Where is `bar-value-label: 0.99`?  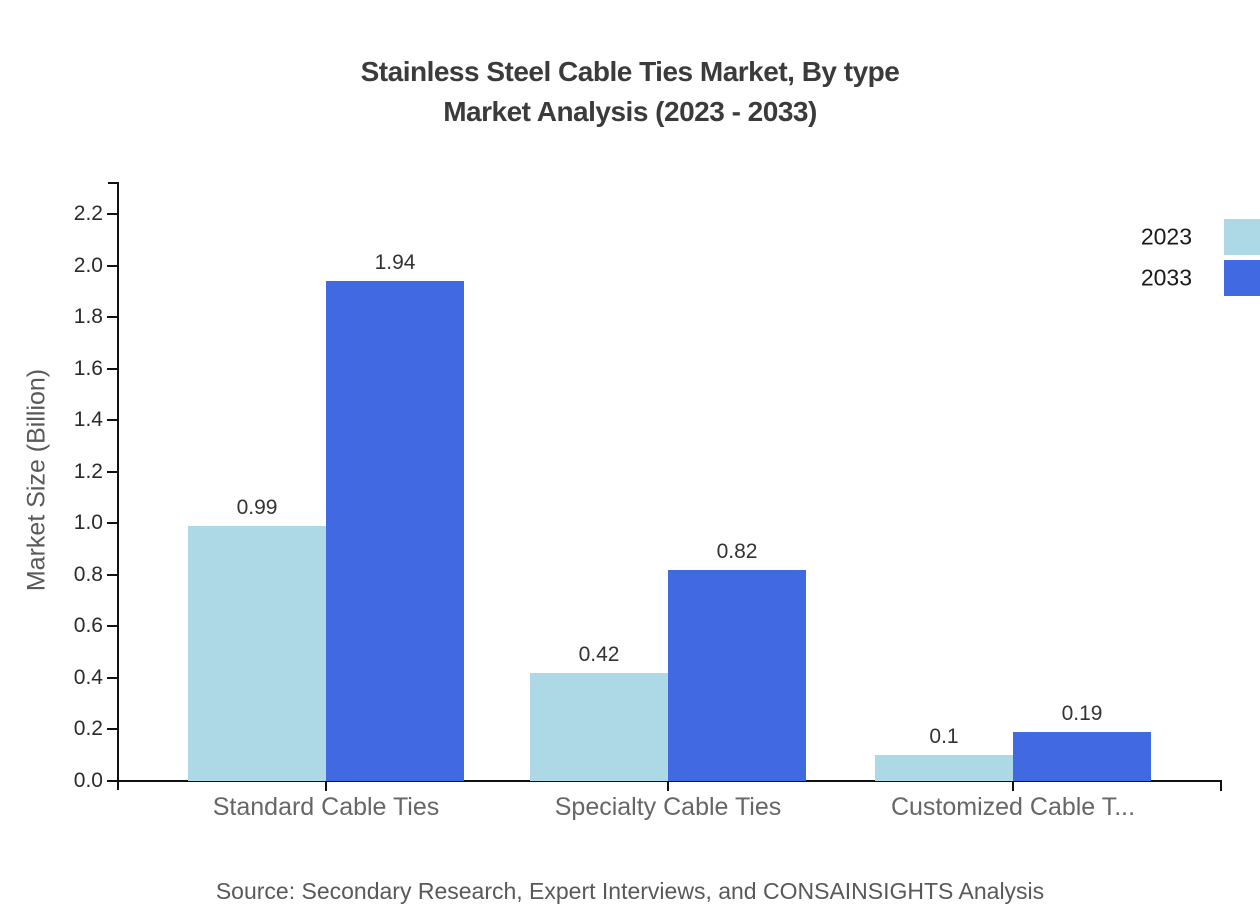
bar-value-label: 0.99 is located at coordinates (257, 507).